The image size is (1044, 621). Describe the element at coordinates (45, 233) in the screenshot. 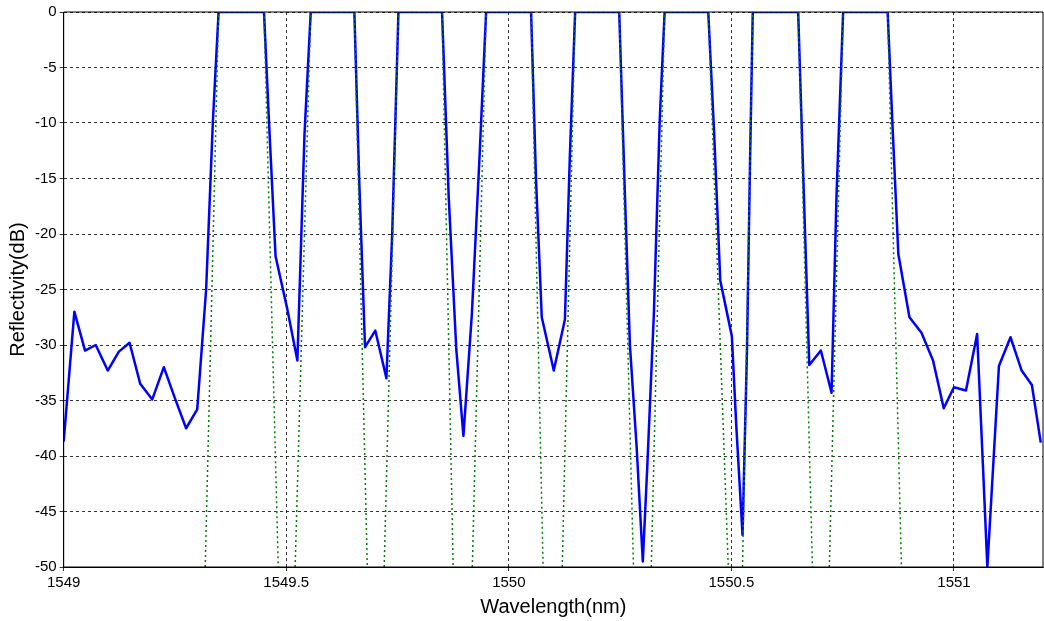

I see `y-tick-label: -20` at that location.